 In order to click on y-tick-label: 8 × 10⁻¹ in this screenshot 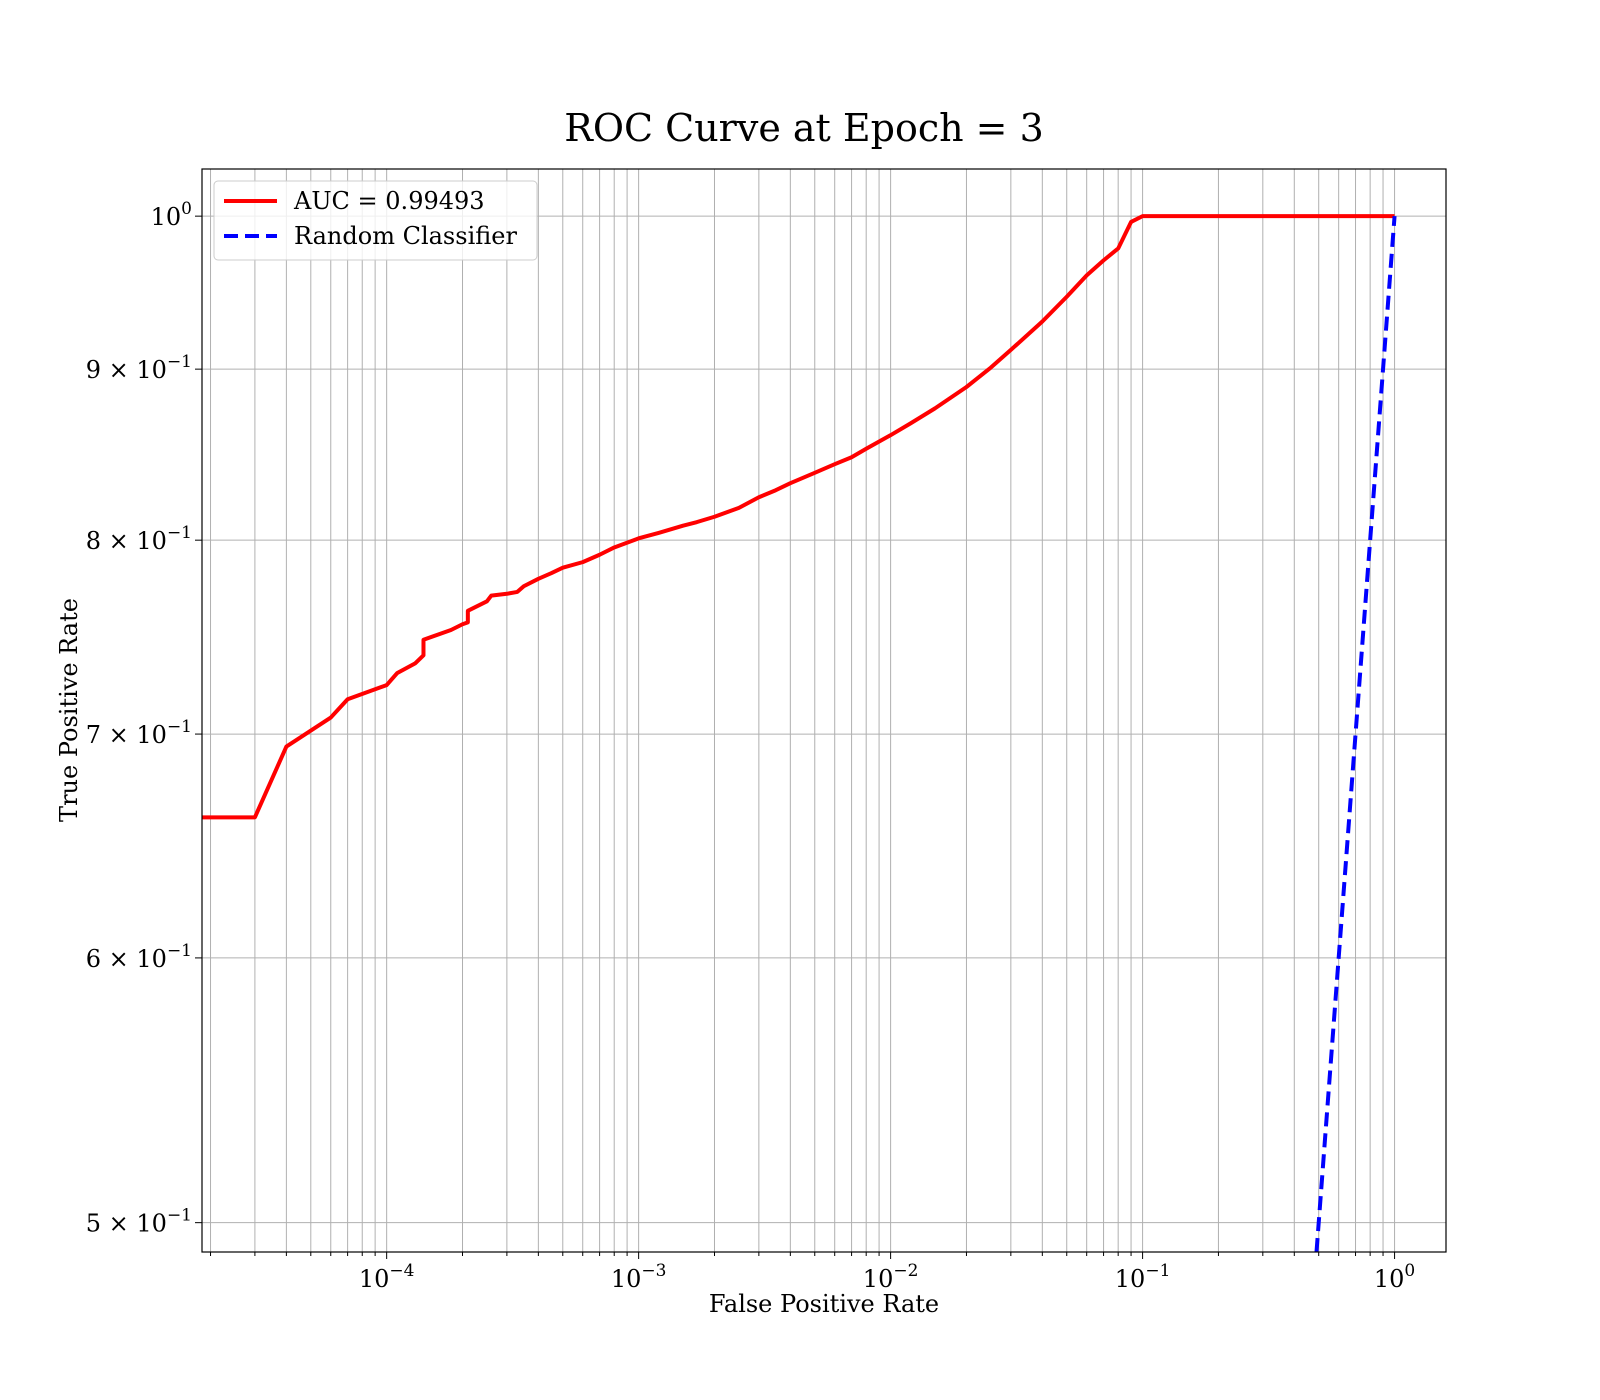, I will do `click(139, 539)`.